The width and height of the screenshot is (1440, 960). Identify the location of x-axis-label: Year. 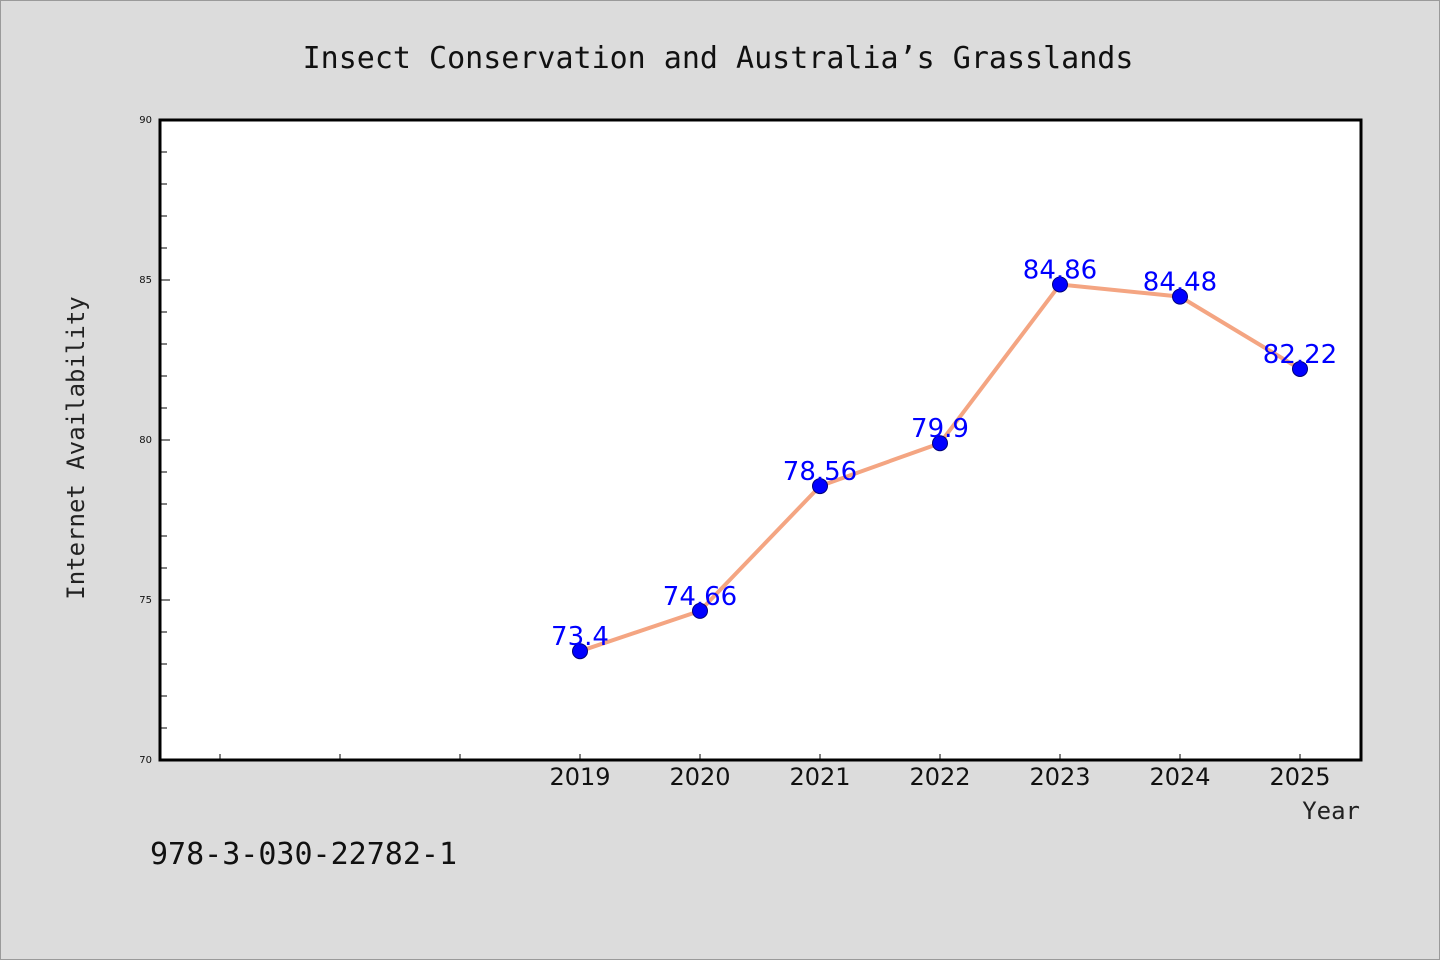
(1331, 811).